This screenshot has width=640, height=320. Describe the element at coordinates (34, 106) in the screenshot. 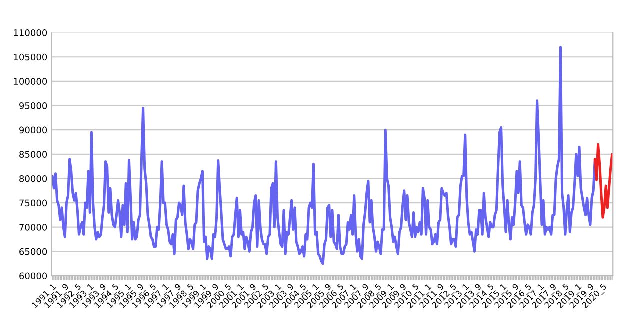

I see `y-tick-label: 95000` at that location.